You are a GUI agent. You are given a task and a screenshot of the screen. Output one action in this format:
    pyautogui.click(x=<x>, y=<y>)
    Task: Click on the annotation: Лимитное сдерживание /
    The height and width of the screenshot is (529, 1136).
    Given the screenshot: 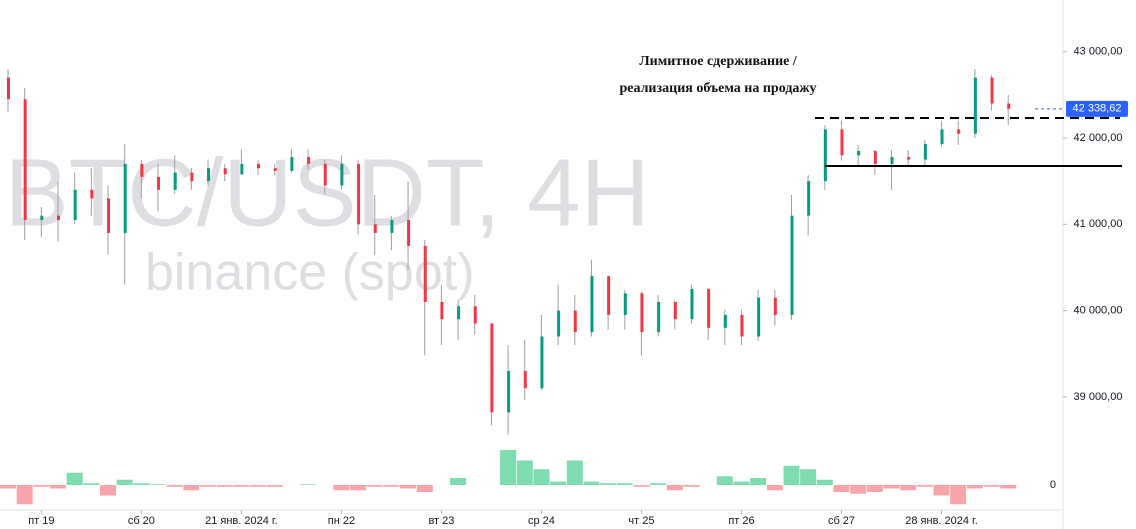 What is the action you would take?
    pyautogui.click(x=718, y=61)
    